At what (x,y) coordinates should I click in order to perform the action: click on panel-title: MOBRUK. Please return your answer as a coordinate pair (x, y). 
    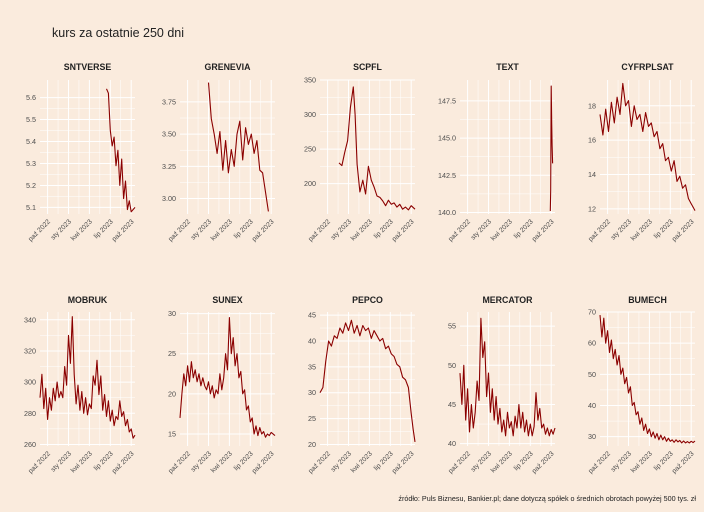
    Looking at the image, I should click on (88, 300).